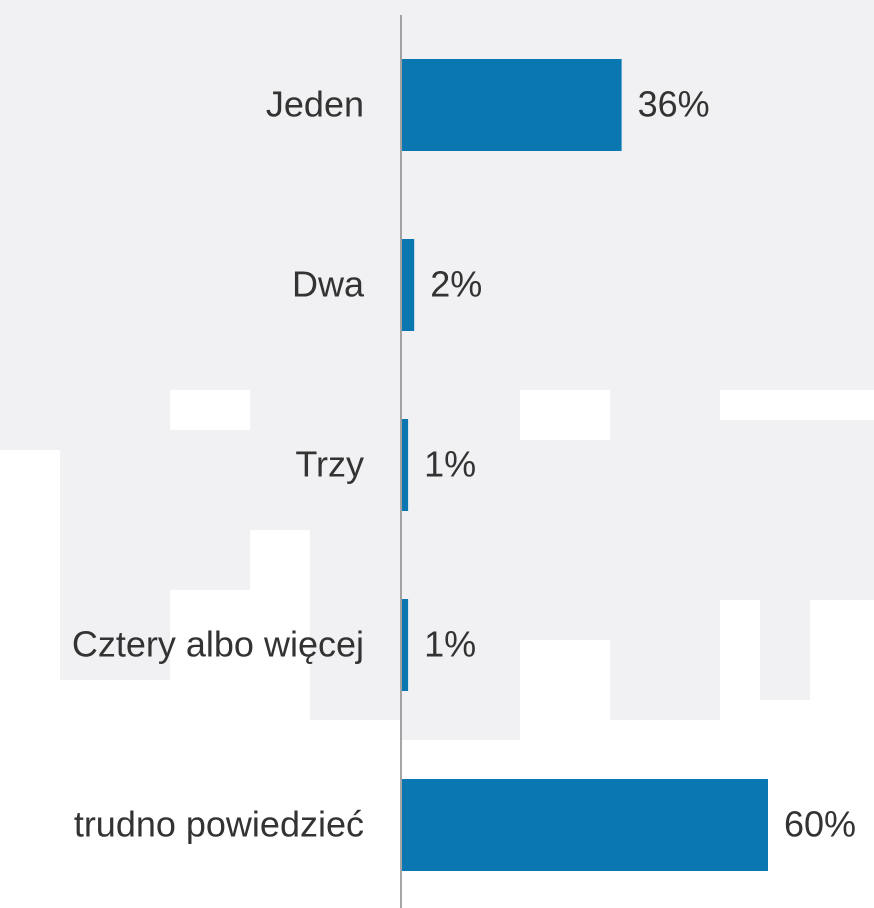 This screenshot has height=908, width=874. What do you see at coordinates (456, 284) in the screenshot?
I see `value-label: 2%` at bounding box center [456, 284].